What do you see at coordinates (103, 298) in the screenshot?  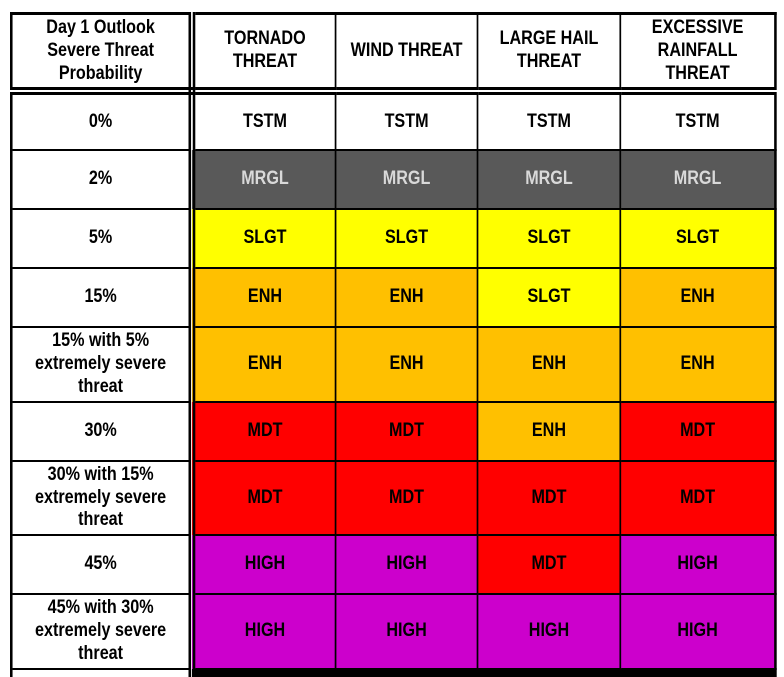 I see `probability-label: 15%` at bounding box center [103, 298].